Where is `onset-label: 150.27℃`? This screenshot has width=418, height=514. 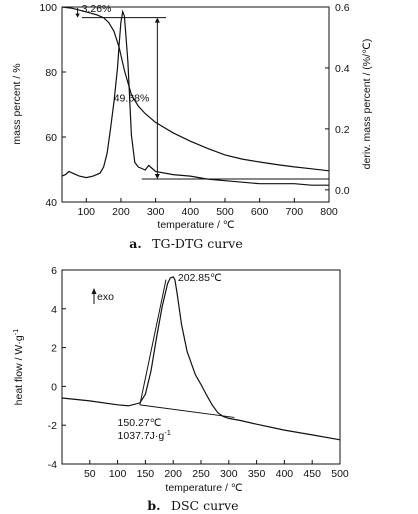 onset-label: 150.27℃ is located at coordinates (140, 423).